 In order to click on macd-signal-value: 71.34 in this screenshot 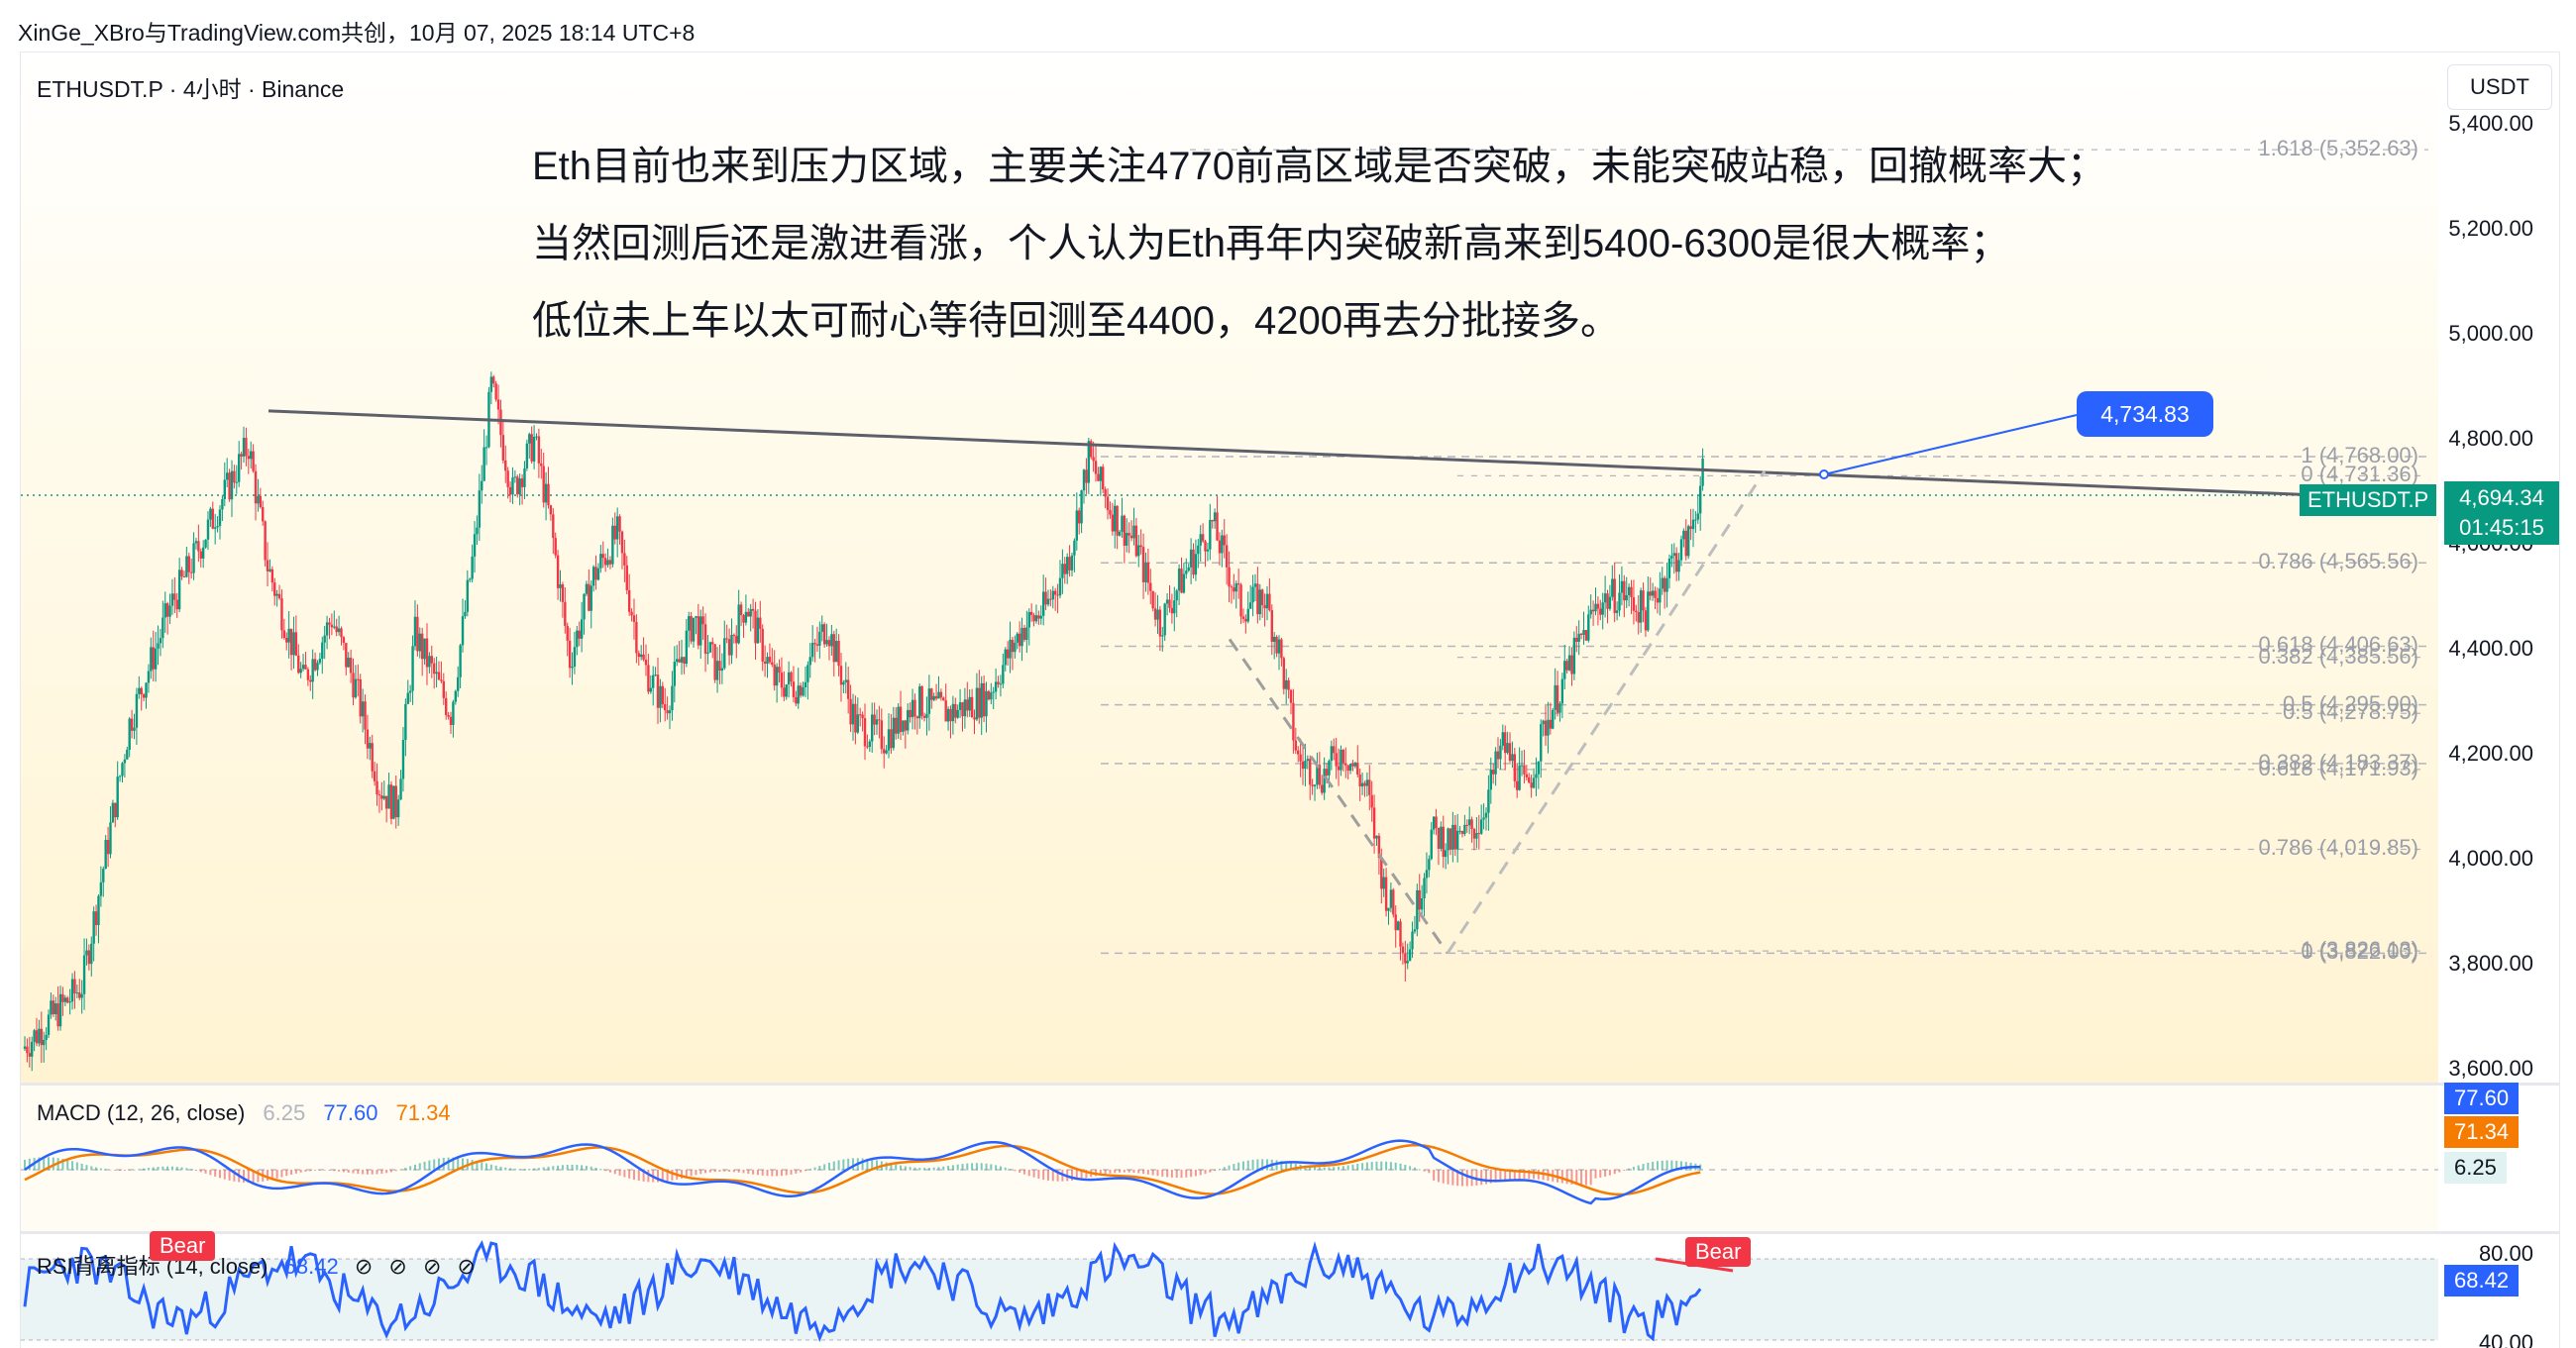, I will do `click(423, 1112)`.